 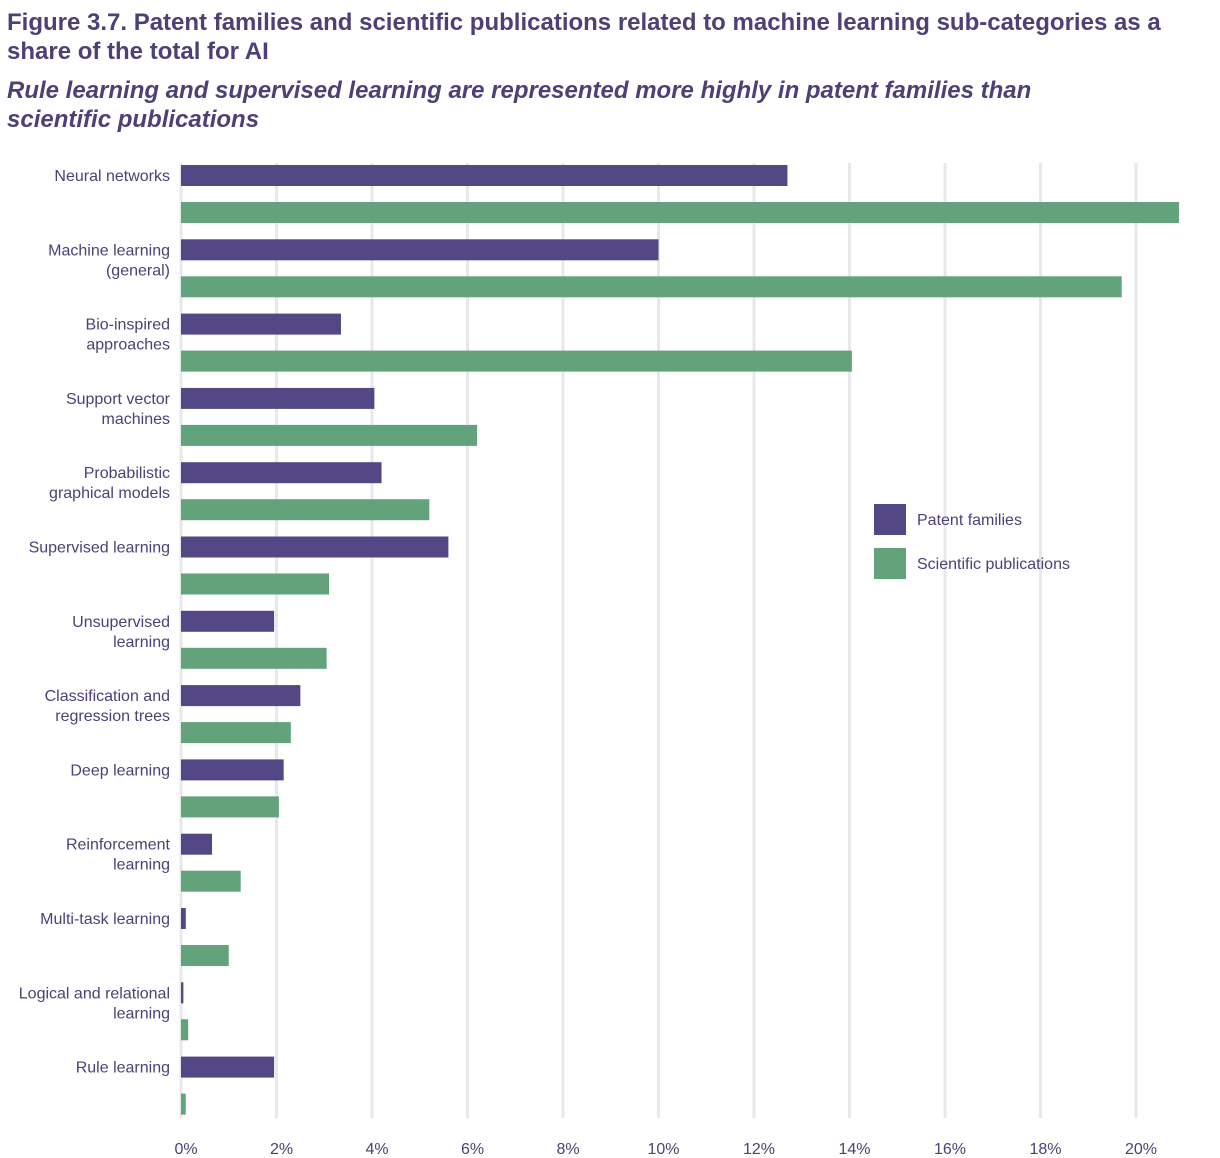 I want to click on category-label: Unsupervised, so click(x=121, y=622).